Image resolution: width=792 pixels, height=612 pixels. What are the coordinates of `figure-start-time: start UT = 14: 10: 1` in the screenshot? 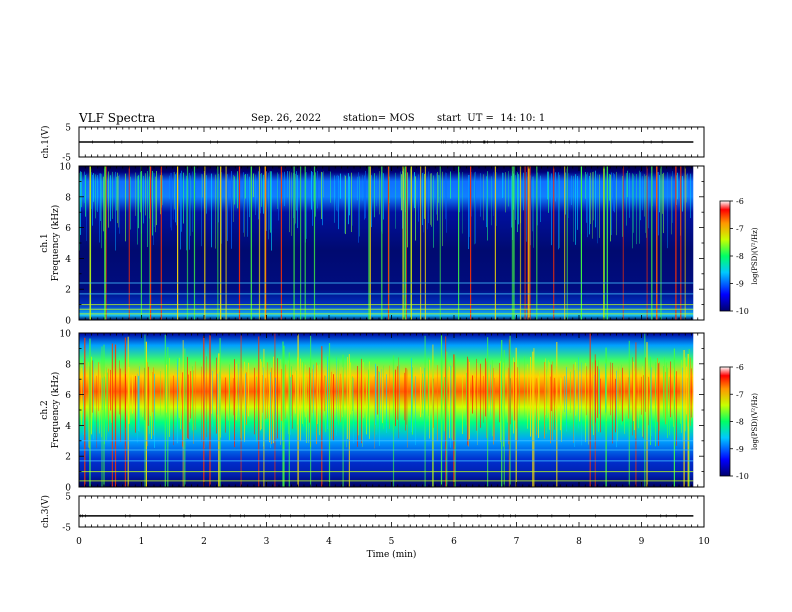 It's located at (491, 118).